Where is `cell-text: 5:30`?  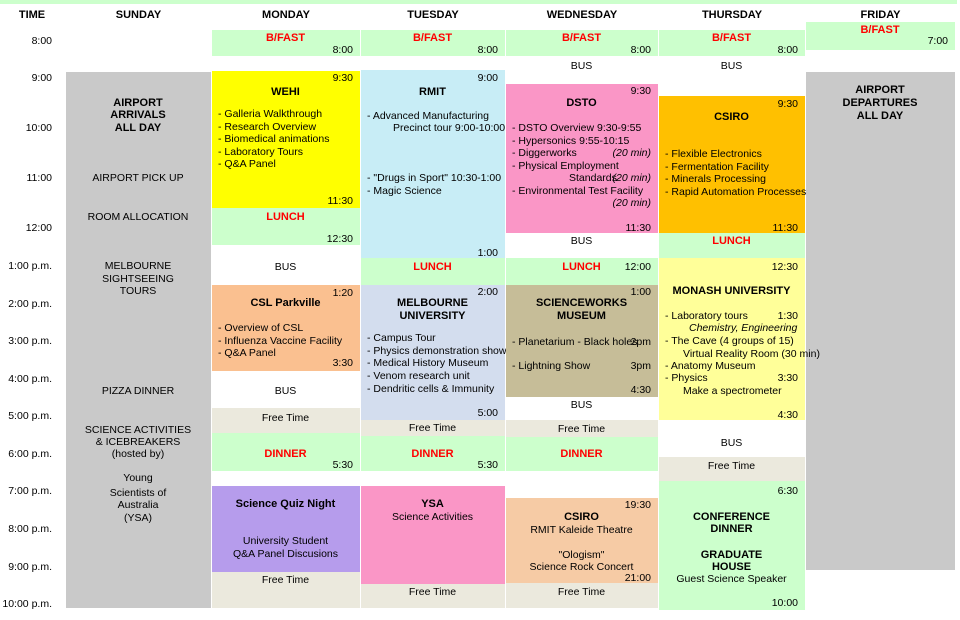 cell-text: 5:30 is located at coordinates (342, 465).